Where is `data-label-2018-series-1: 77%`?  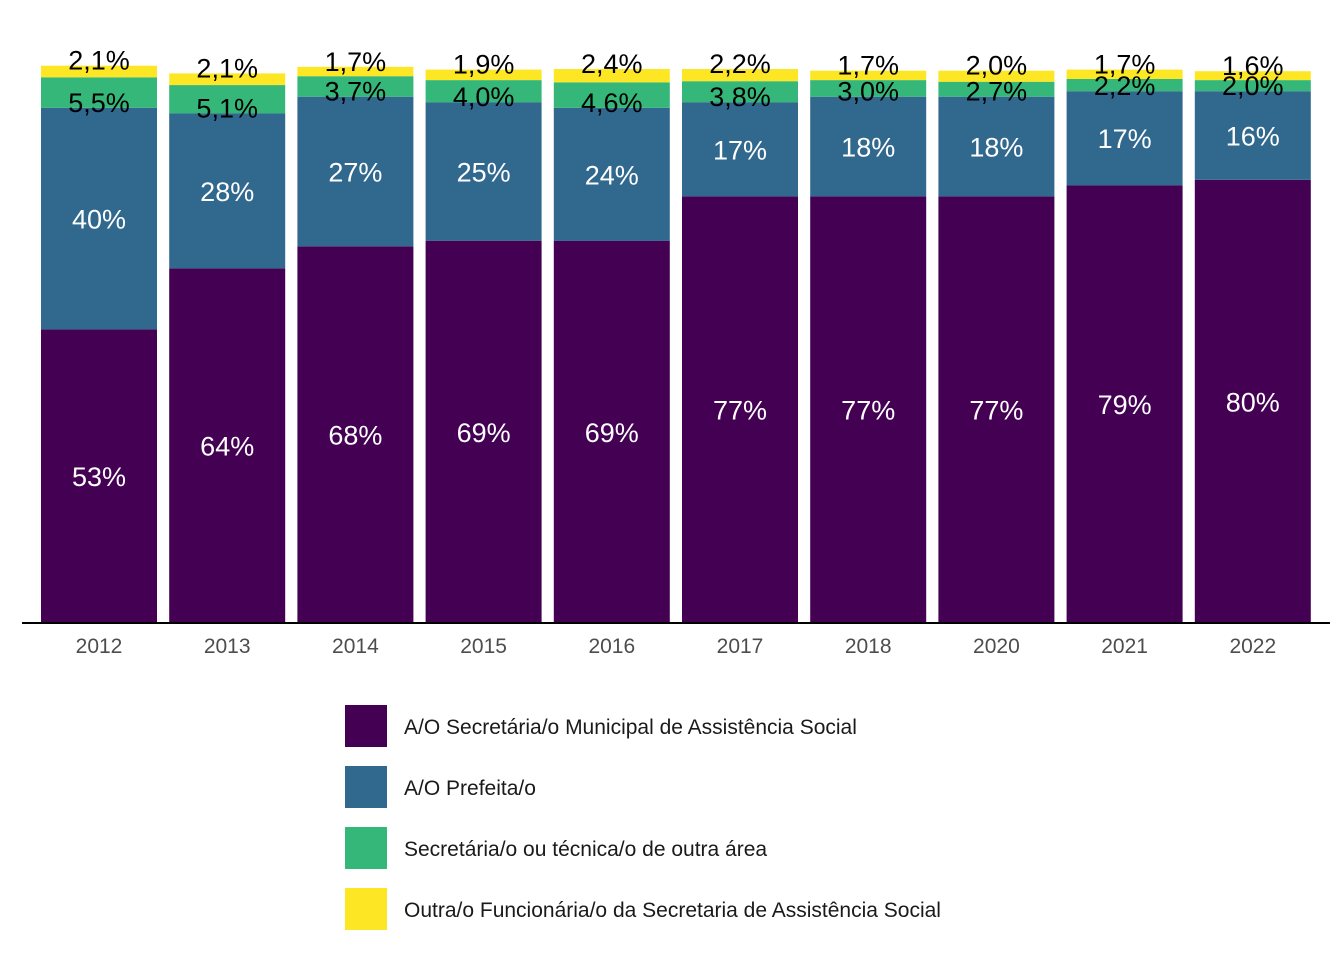
data-label-2018-series-1: 77% is located at coordinates (868, 411).